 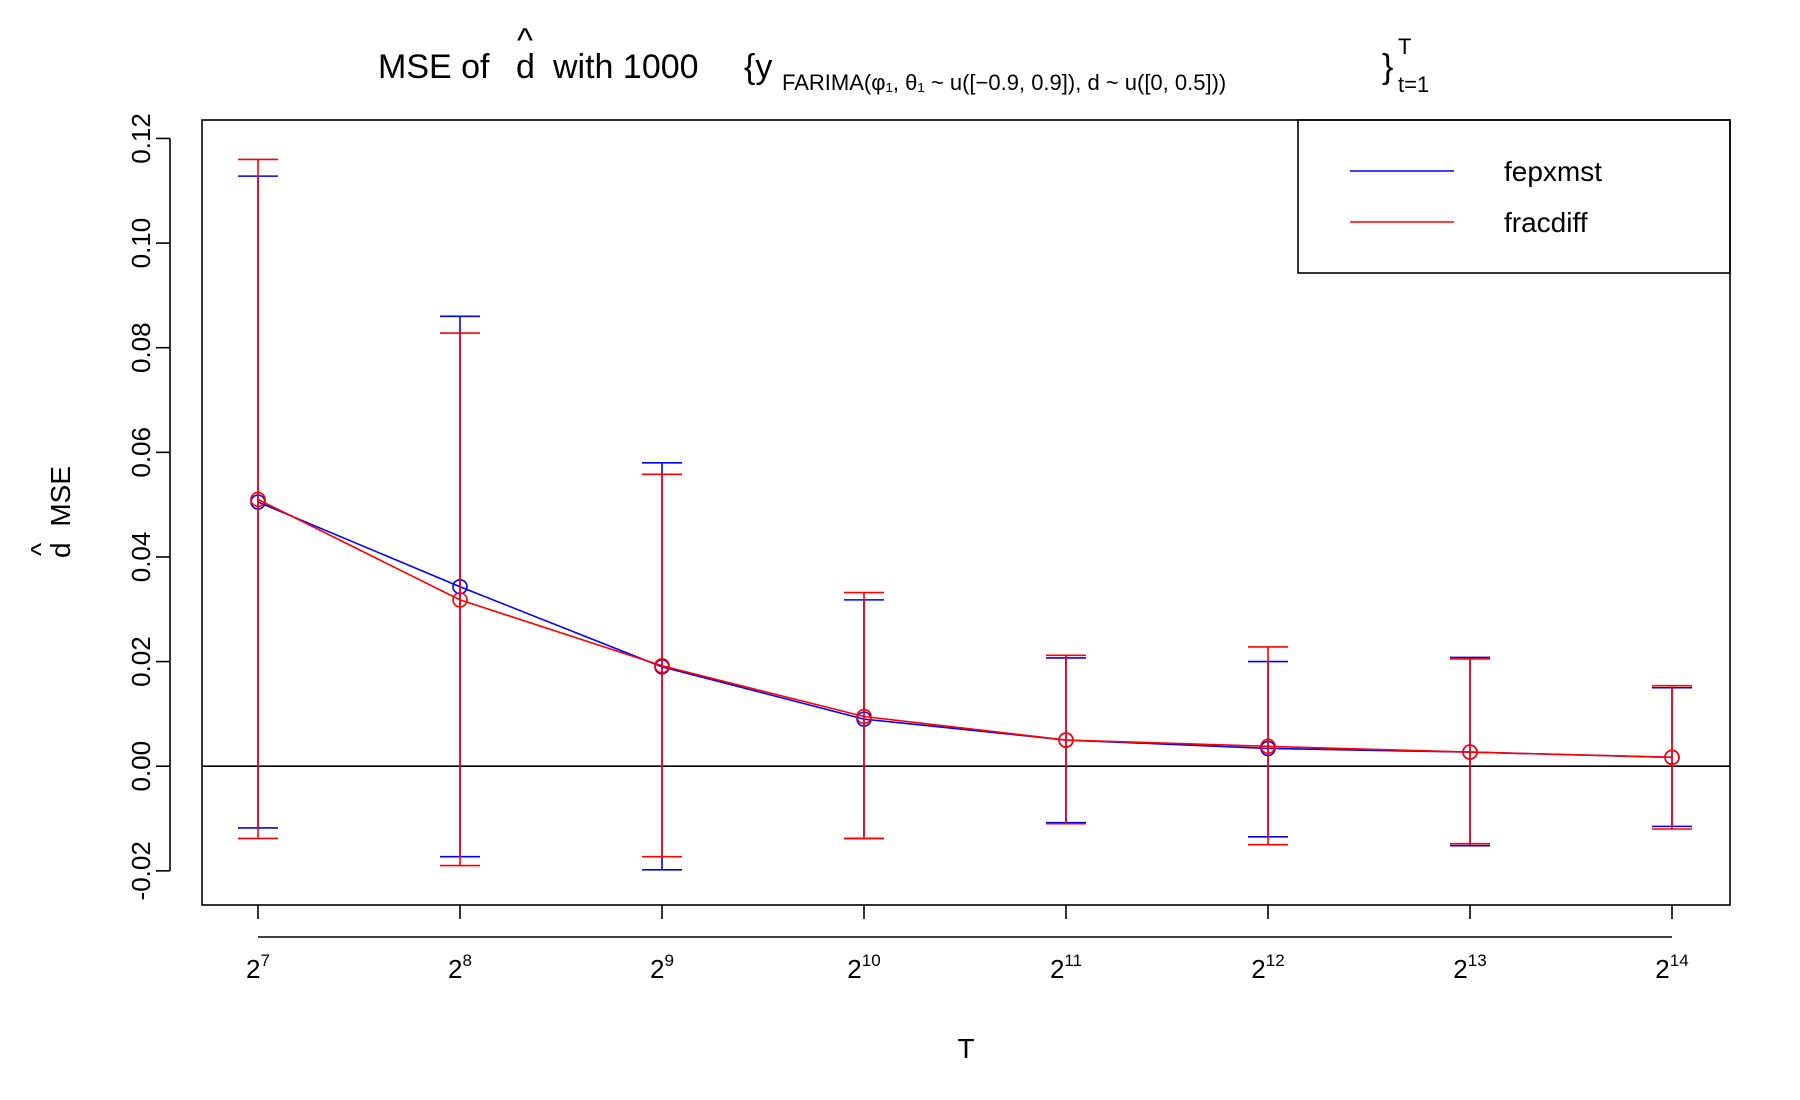 I want to click on y-tick-label: 0.00, so click(x=141, y=766).